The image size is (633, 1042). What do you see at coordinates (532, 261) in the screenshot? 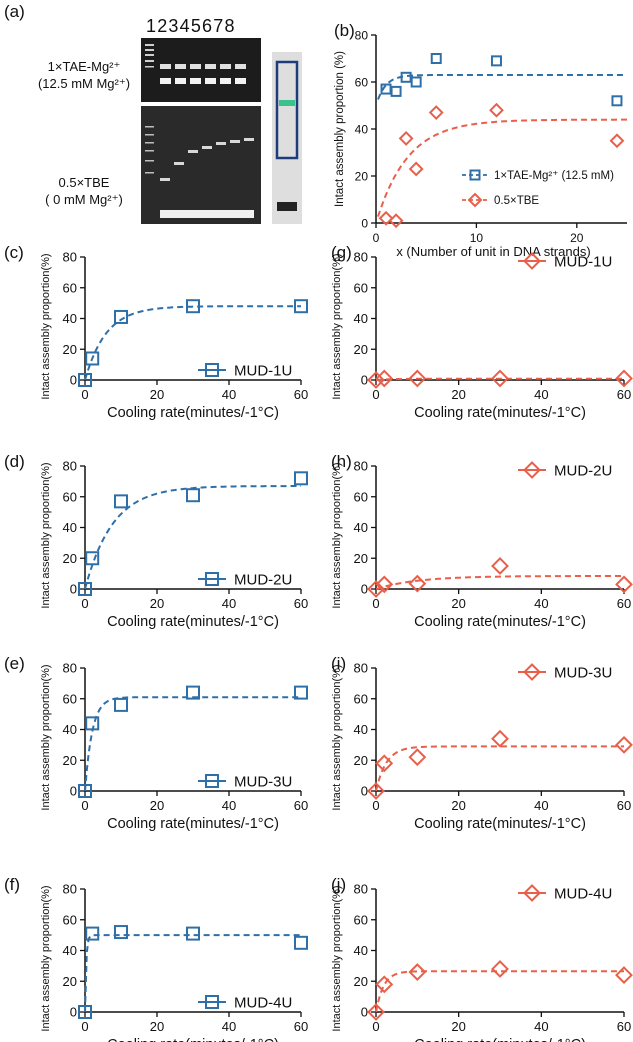
I see `legend-marker-g` at bounding box center [532, 261].